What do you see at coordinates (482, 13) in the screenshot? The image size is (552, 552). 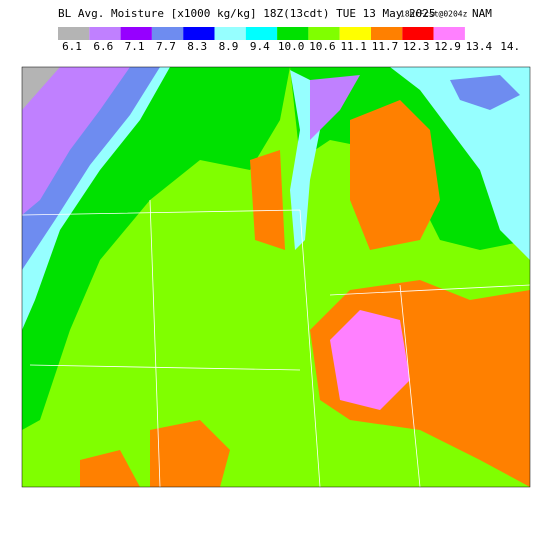 I see `model-label: NAM` at bounding box center [482, 13].